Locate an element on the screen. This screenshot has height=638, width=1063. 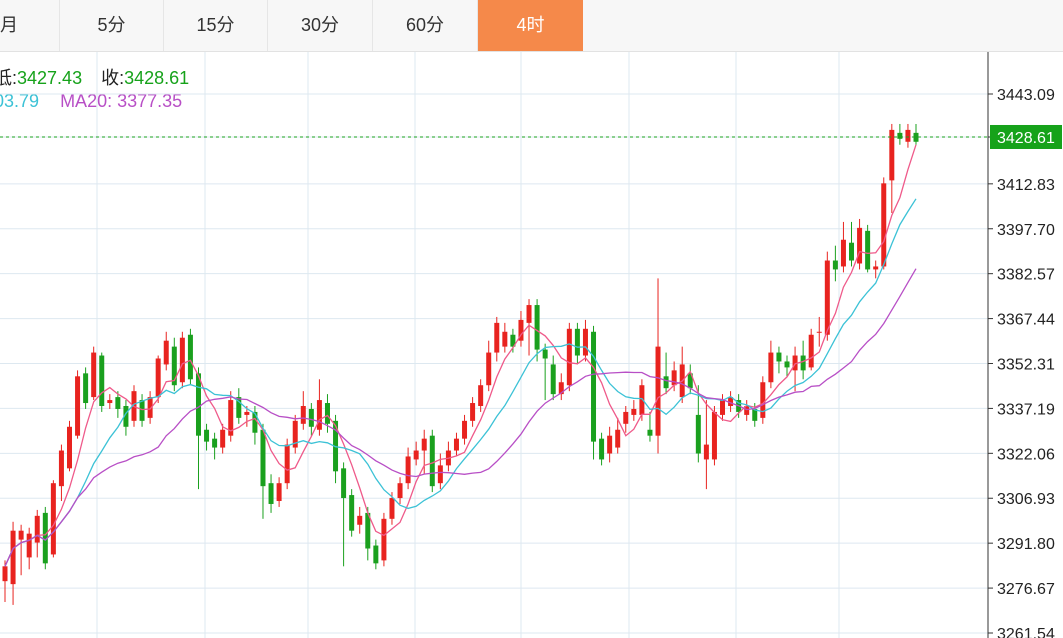
tab-month: 月 is located at coordinates (30, 25).